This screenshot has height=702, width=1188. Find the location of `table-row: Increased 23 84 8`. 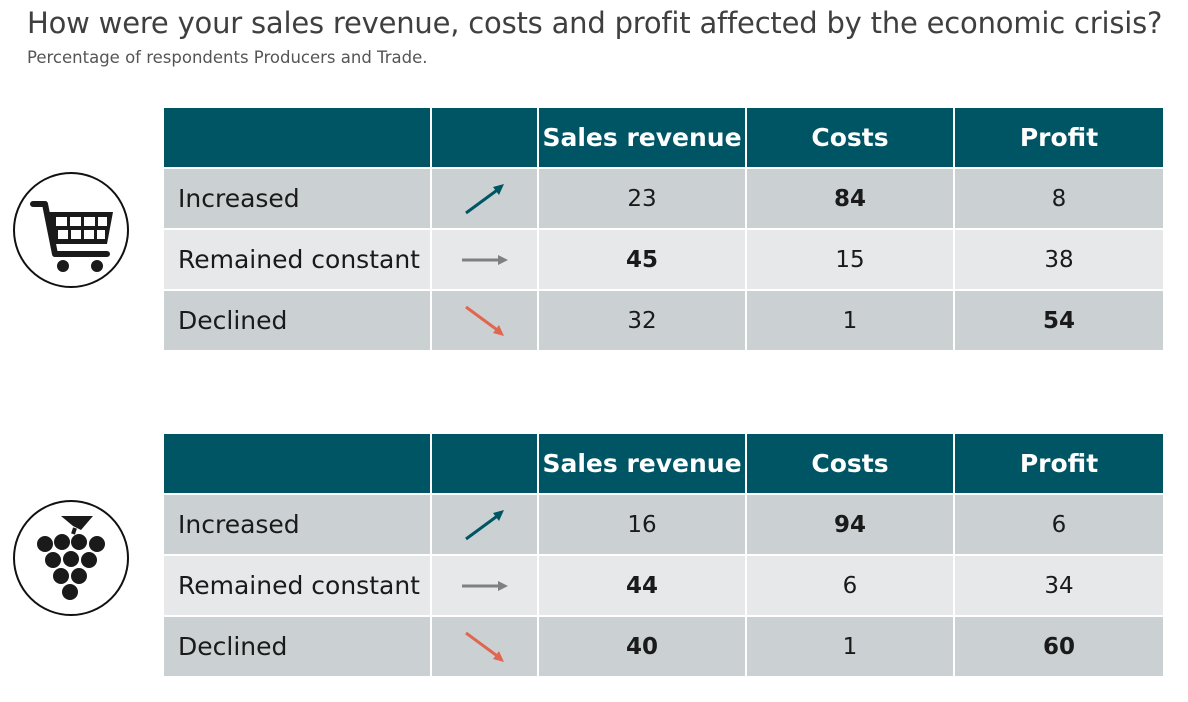

table-row: Increased 23 84 8 is located at coordinates (663, 199).